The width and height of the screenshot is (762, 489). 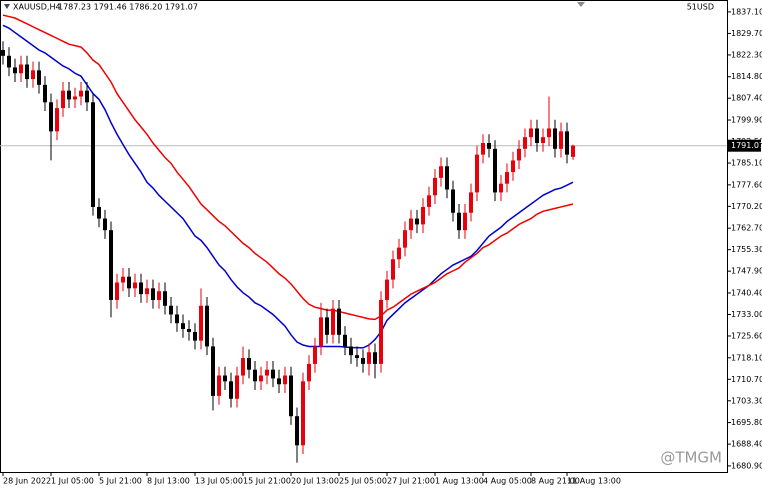 I want to click on y-tick-label: 1680.90, so click(x=746, y=465).